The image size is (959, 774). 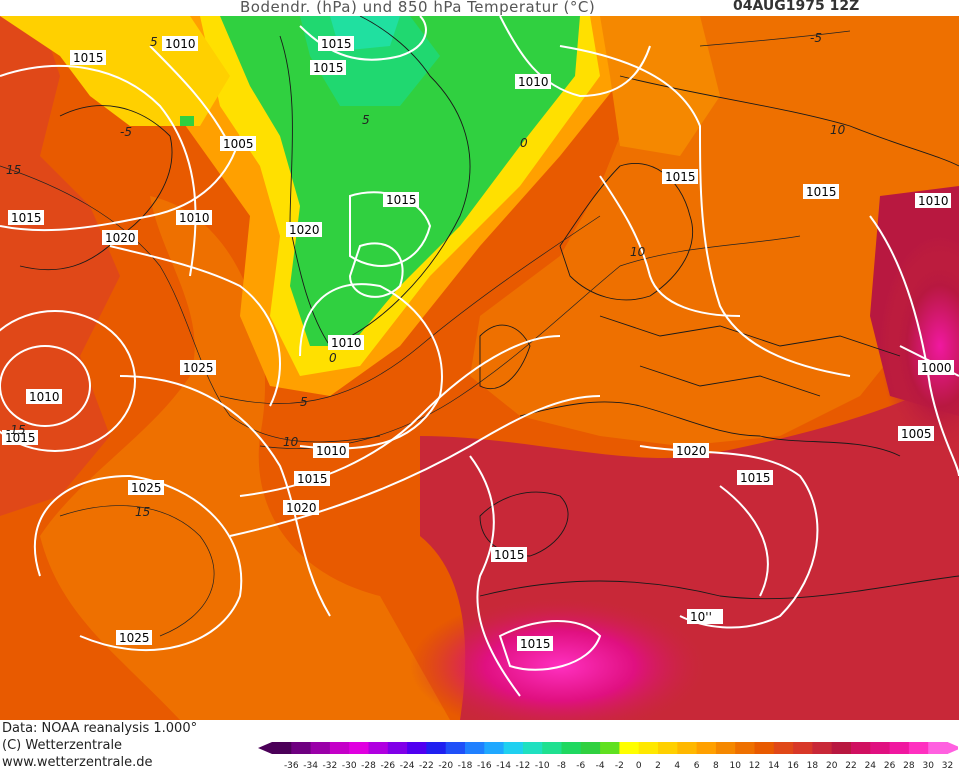 What do you see at coordinates (796, 7) in the screenshot?
I see `date-time-label: 04AUG1975 12Z` at bounding box center [796, 7].